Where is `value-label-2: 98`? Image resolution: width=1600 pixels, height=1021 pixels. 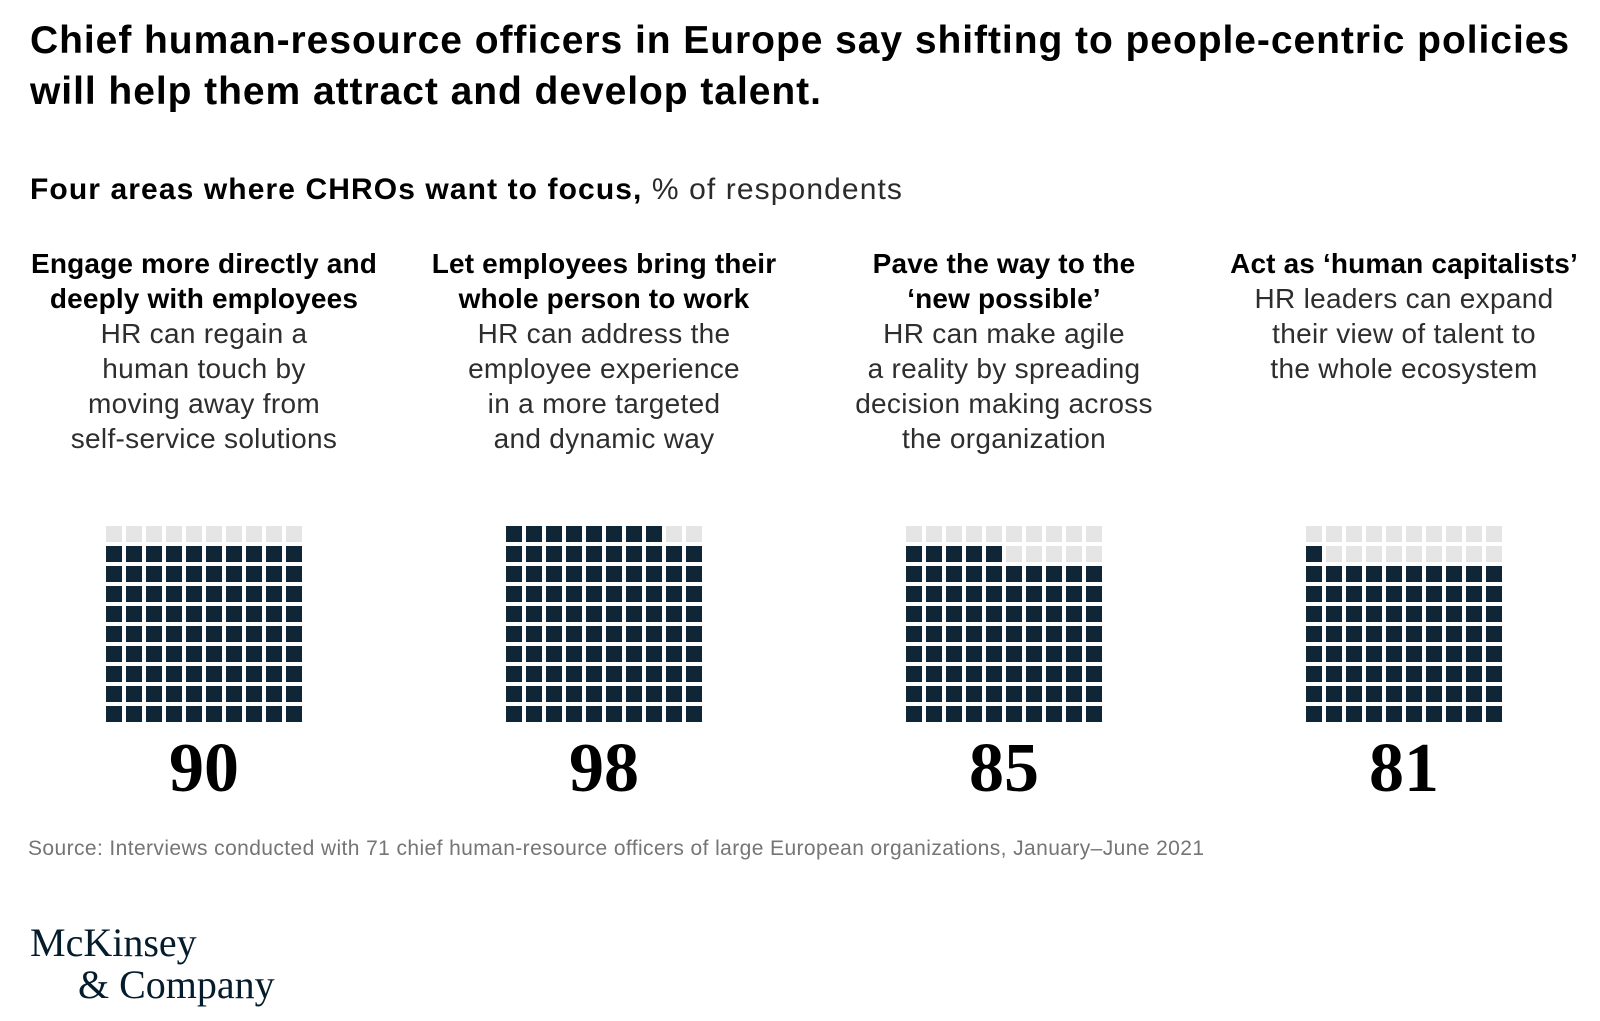 value-label-2: 98 is located at coordinates (604, 768).